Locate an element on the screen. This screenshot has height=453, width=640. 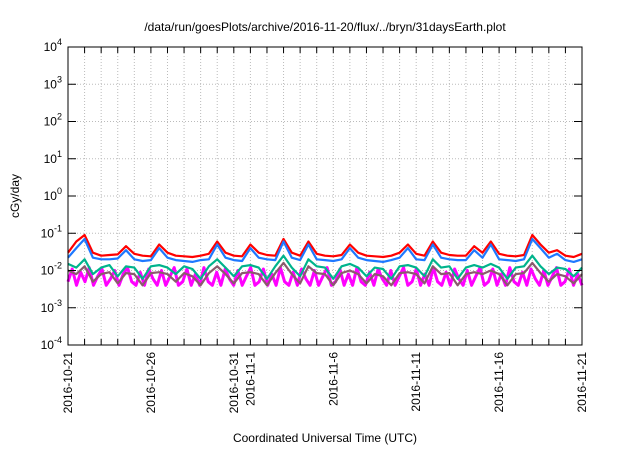
series-line-magenta is located at coordinates (325, 276).